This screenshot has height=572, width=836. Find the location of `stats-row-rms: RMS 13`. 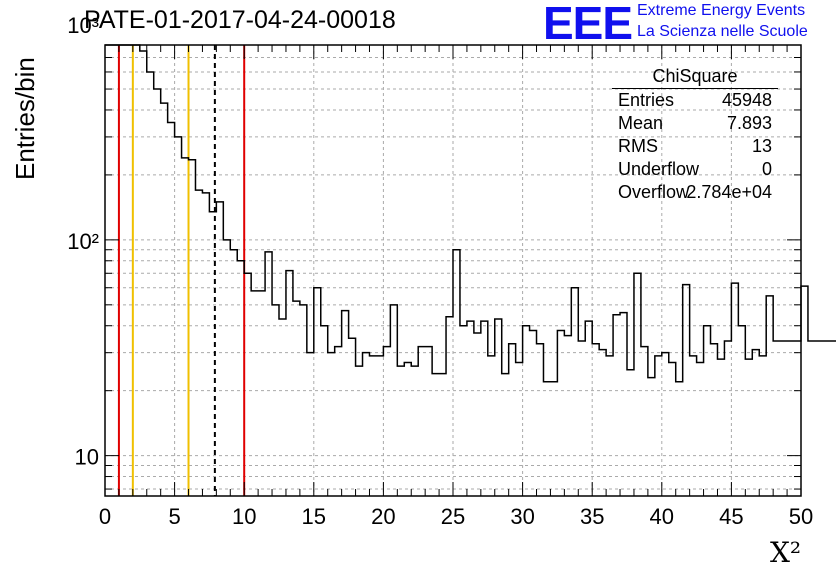

stats-row-rms: RMS 13 is located at coordinates (695, 146).